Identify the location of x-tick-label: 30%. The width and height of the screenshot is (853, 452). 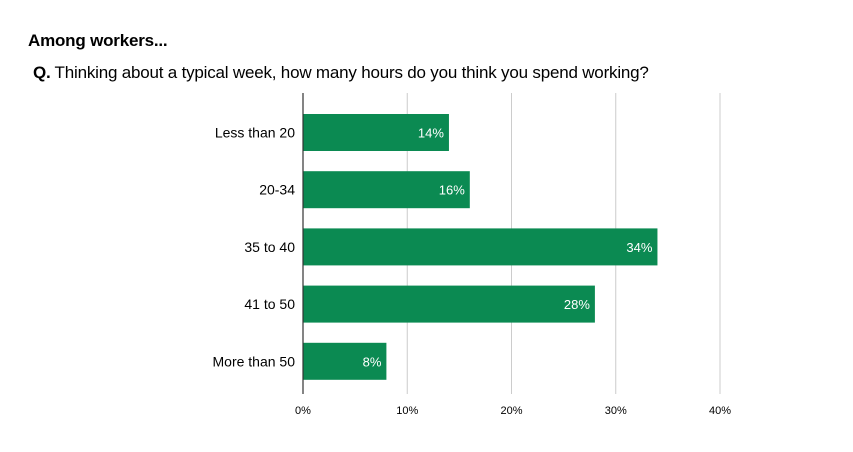
(616, 411).